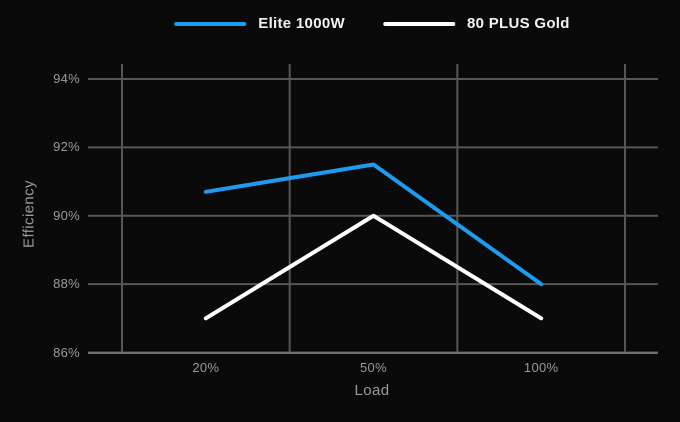 The height and width of the screenshot is (422, 680). I want to click on legend-label-80-plus-gold: 80 PLUS Gold, so click(518, 23).